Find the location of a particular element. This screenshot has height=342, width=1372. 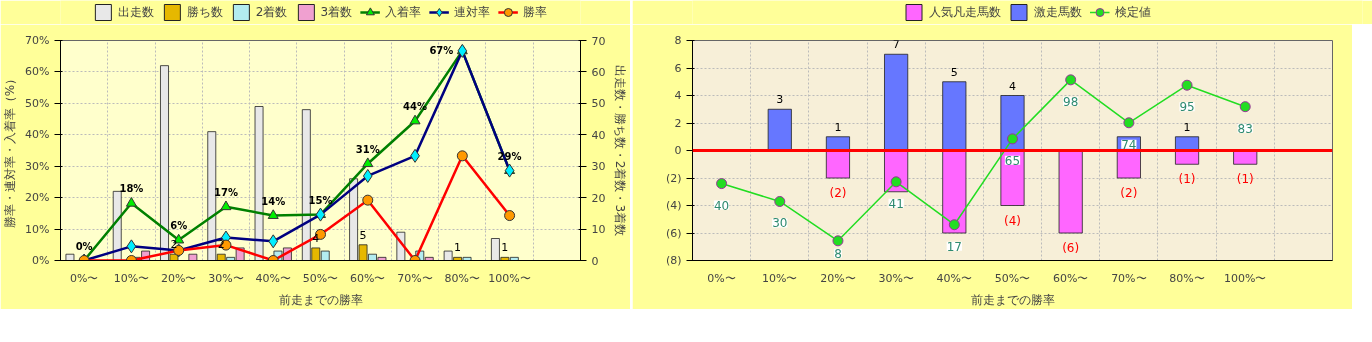

x-tick-label: 60%〜 is located at coordinates (1070, 278).